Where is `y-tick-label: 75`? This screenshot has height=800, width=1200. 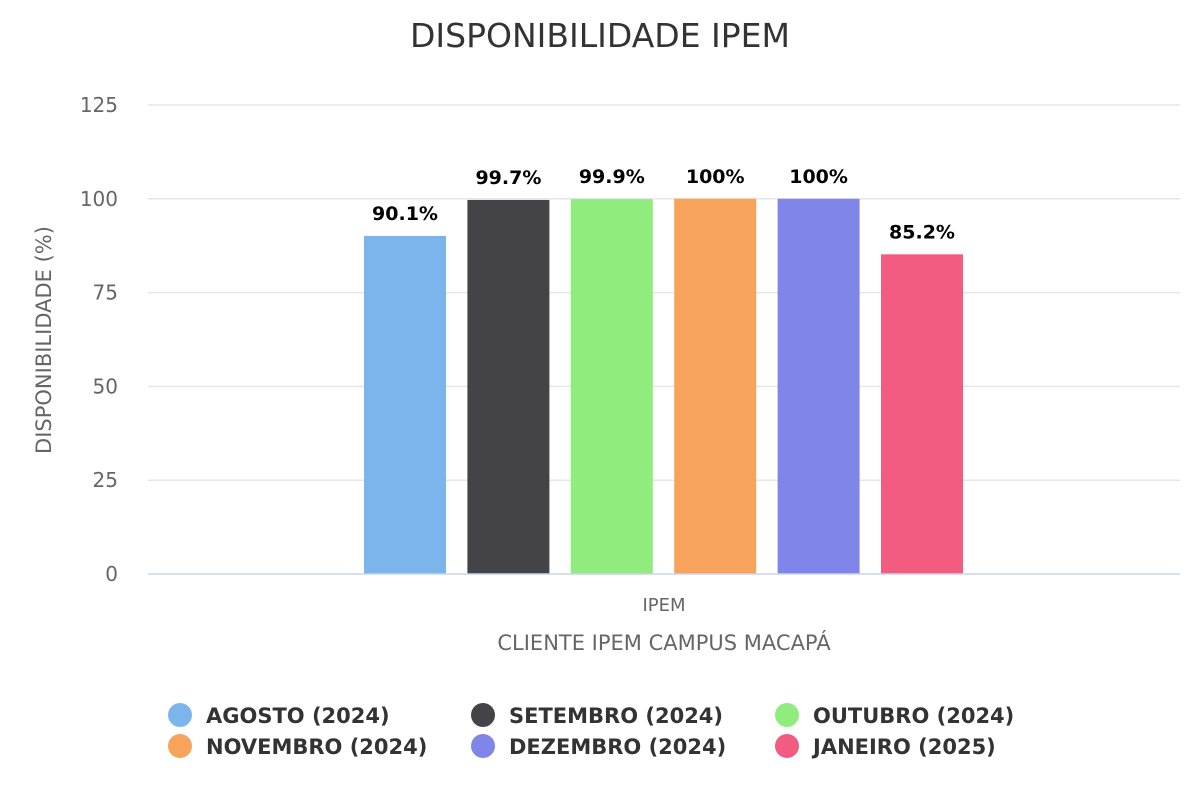
y-tick-label: 75 is located at coordinates (105, 293).